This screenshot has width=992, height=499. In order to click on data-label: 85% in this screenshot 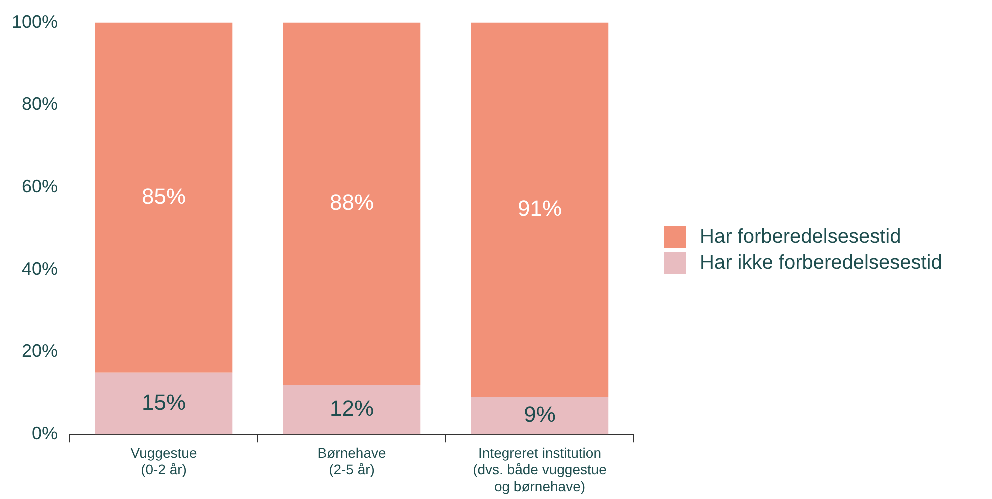, I will do `click(164, 196)`.